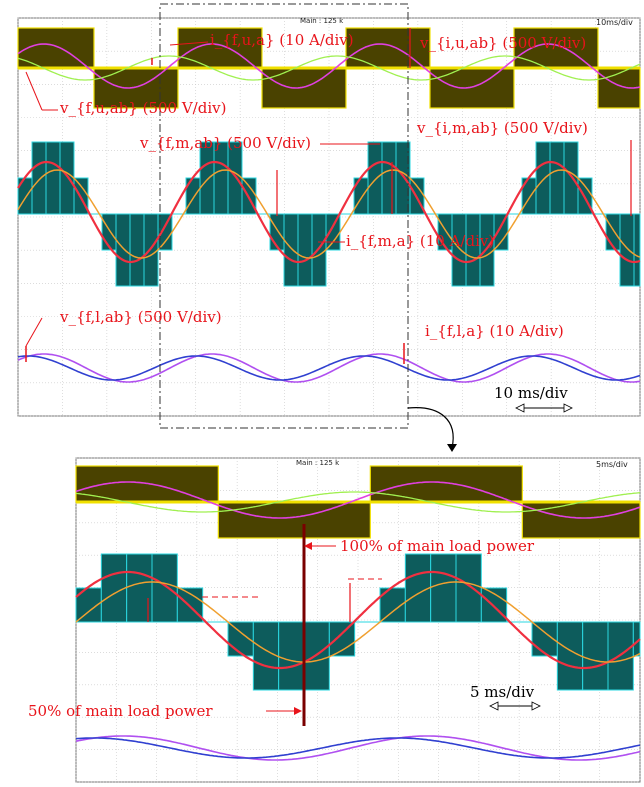 Image resolution: width=644 pixels, height=787 pixels. I want to click on label-i-f-u-a: i_{f,u,a} (10 A/div), so click(282, 40).